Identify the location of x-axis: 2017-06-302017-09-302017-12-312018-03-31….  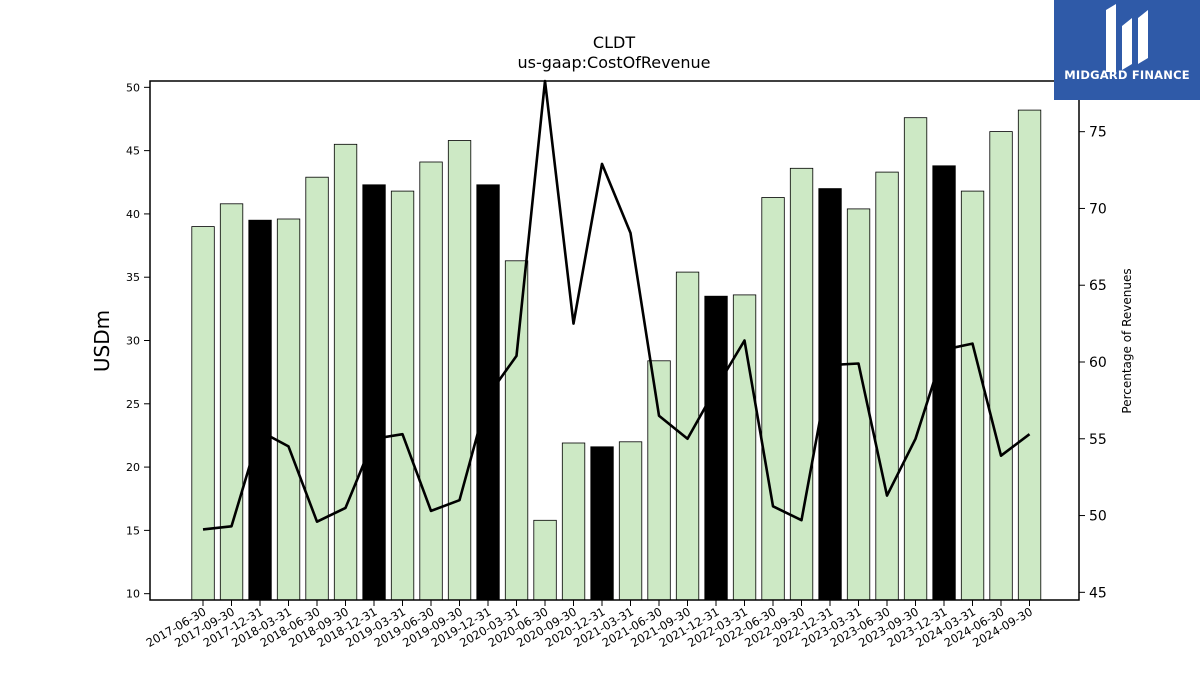
(589, 625).